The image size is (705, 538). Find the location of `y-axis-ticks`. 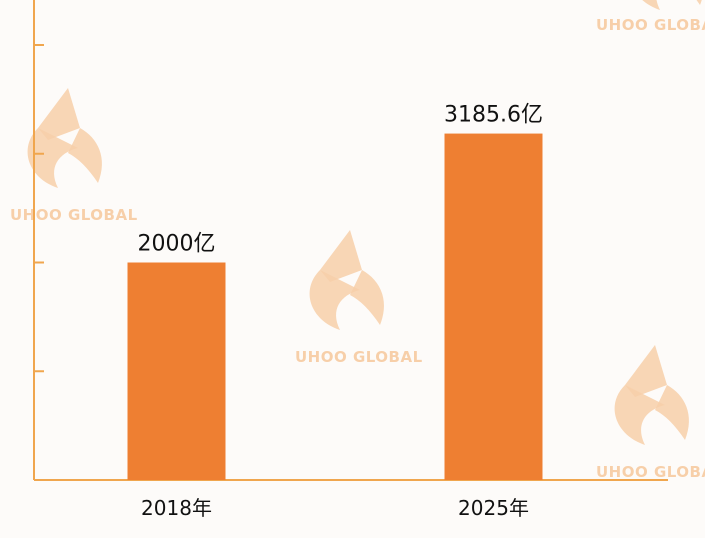

y-axis-ticks is located at coordinates (39, 208).